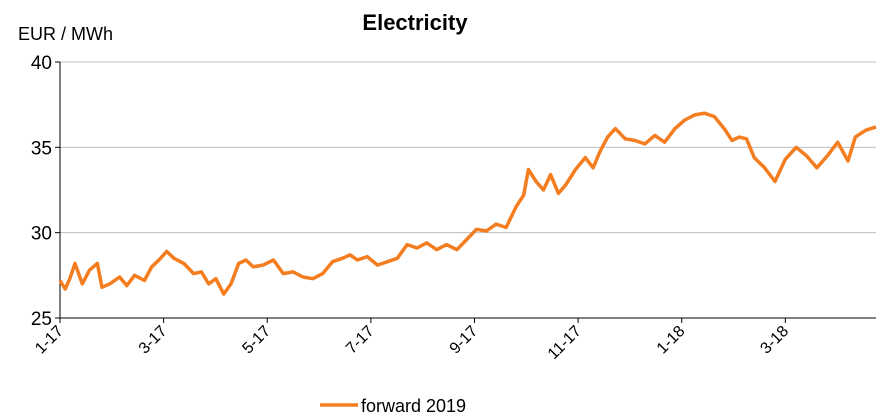 This screenshot has height=419, width=877. I want to click on y-tick-label: 30, so click(41, 234).